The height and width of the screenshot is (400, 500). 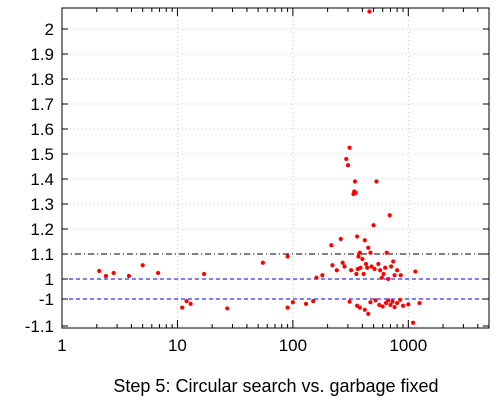 What do you see at coordinates (49, 279) in the screenshot?
I see `y-tick-label: 1` at bounding box center [49, 279].